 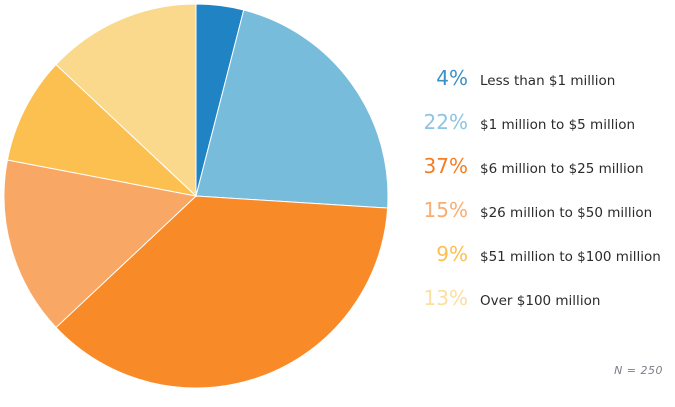 I want to click on legend-row: 37% $6 million to $25 million, so click(x=539, y=168).